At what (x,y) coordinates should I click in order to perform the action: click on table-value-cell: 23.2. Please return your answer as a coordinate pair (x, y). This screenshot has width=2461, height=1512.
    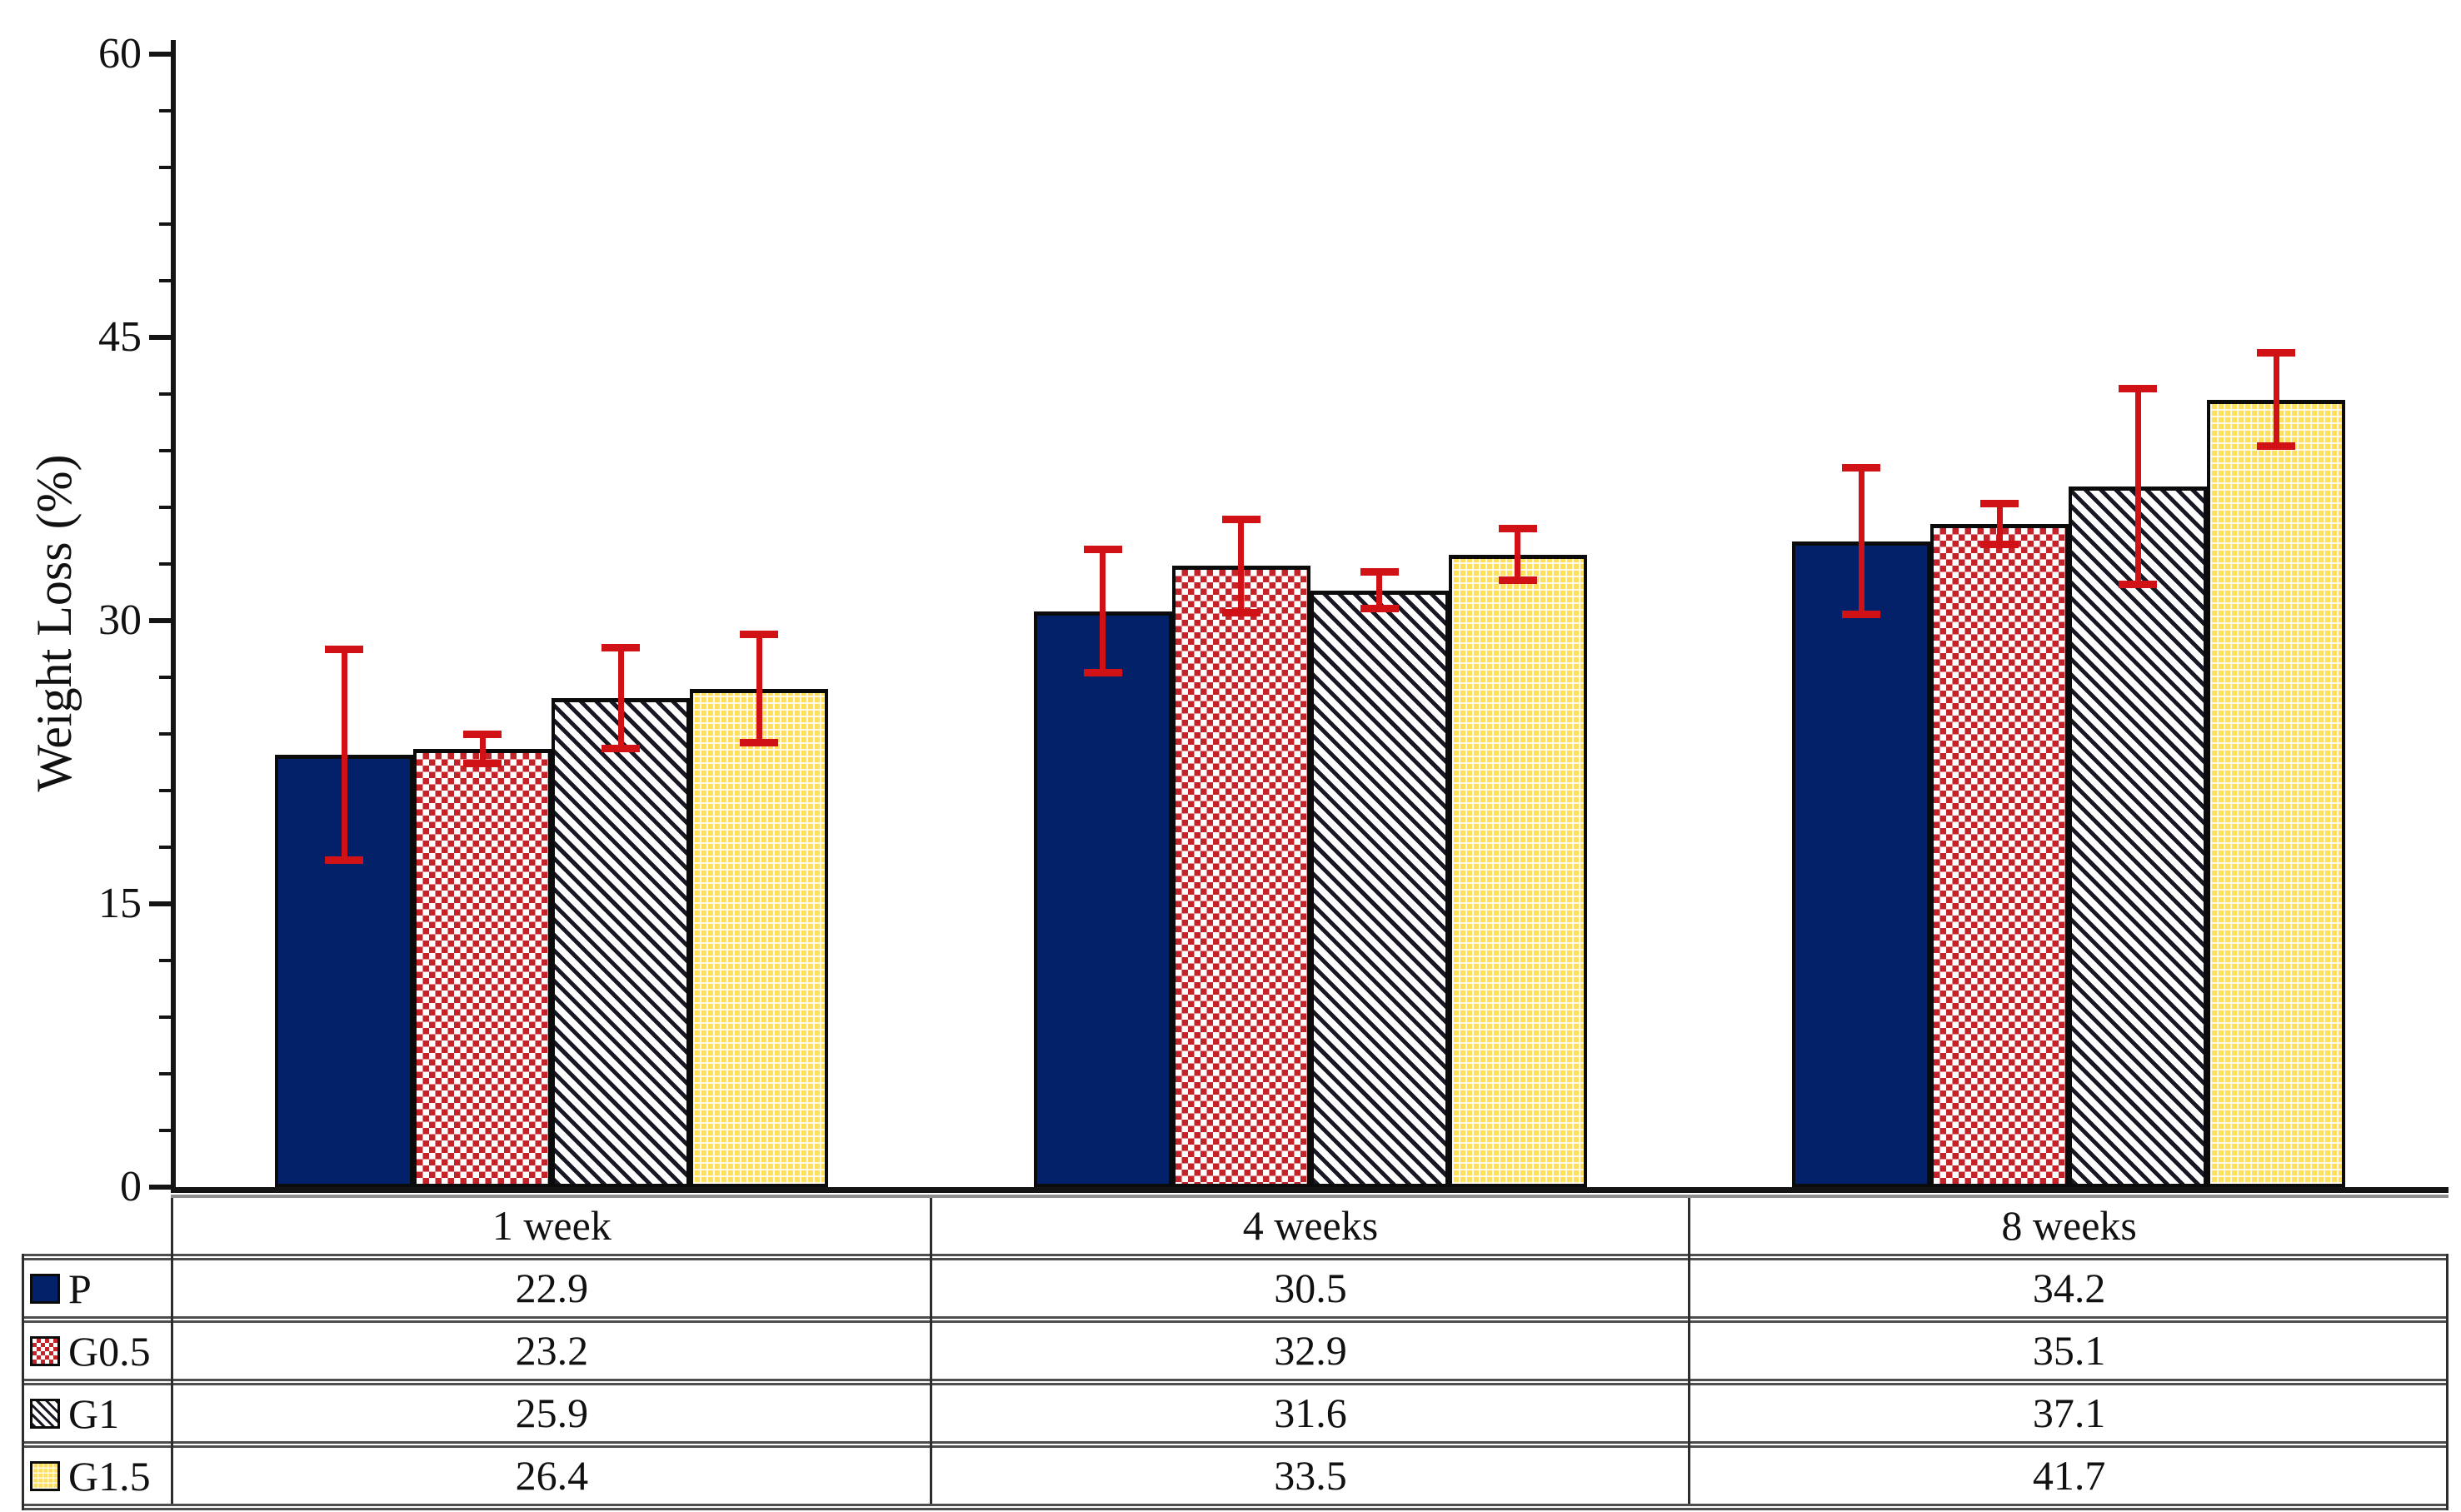
    Looking at the image, I should click on (552, 1350).